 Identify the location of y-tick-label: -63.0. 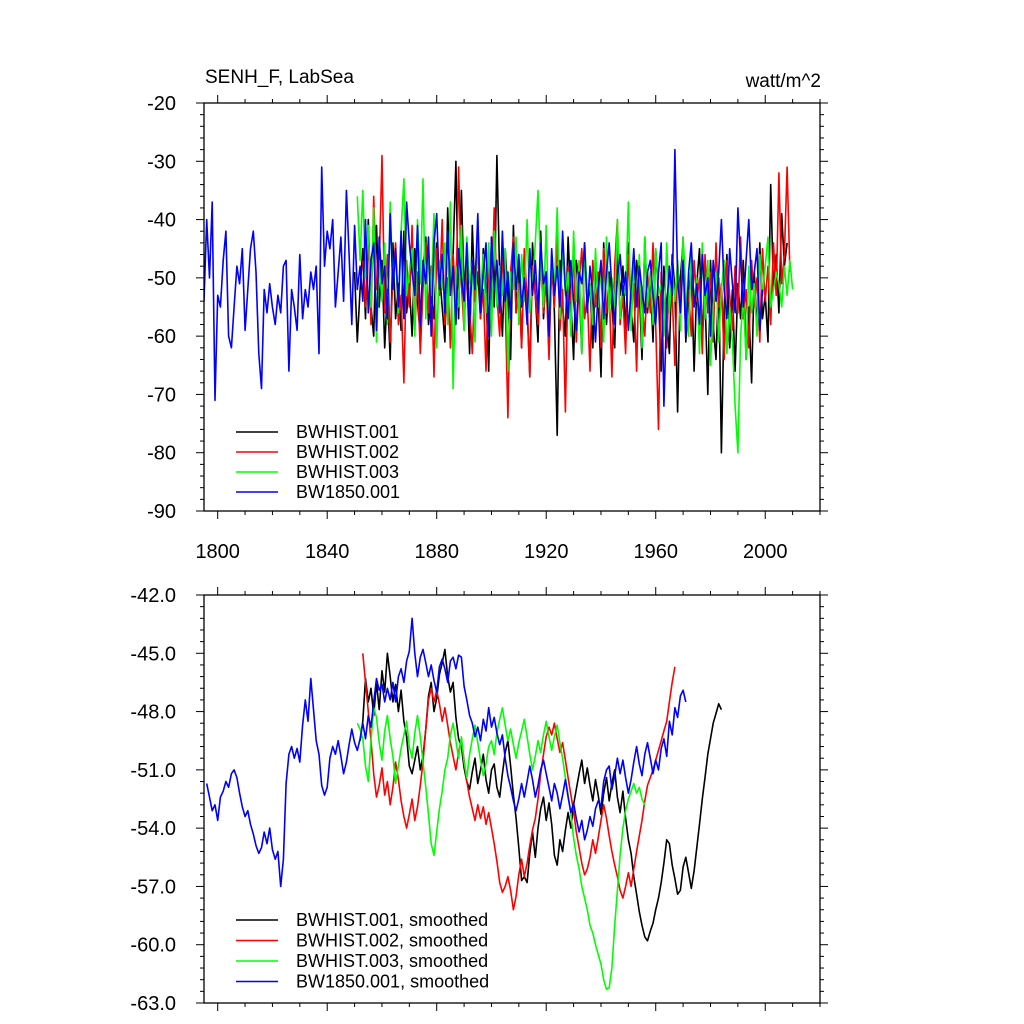
(153, 1004).